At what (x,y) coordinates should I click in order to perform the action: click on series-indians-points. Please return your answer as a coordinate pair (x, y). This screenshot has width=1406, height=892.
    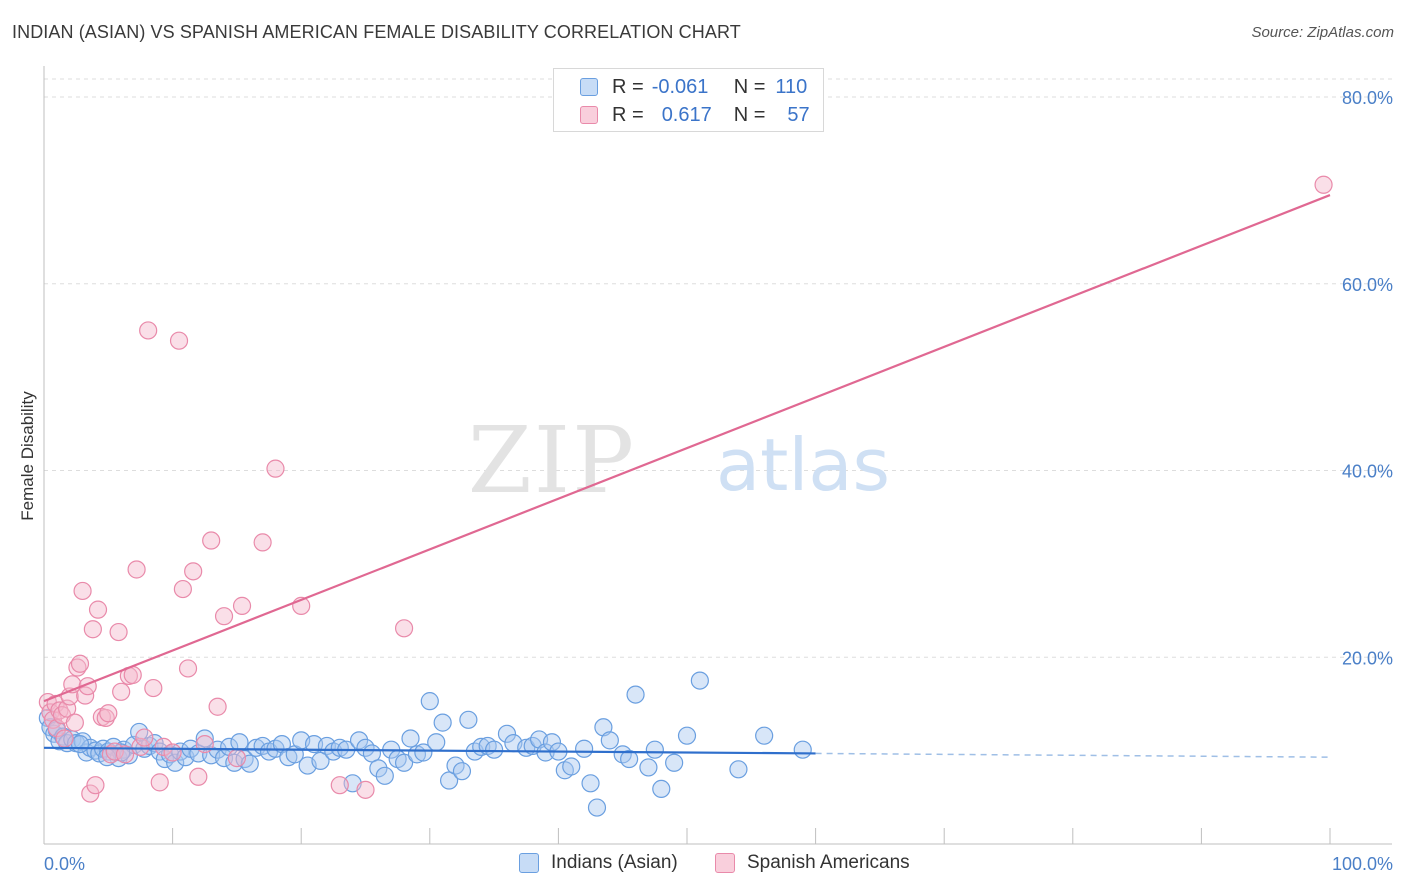
    Looking at the image, I should click on (425, 744).